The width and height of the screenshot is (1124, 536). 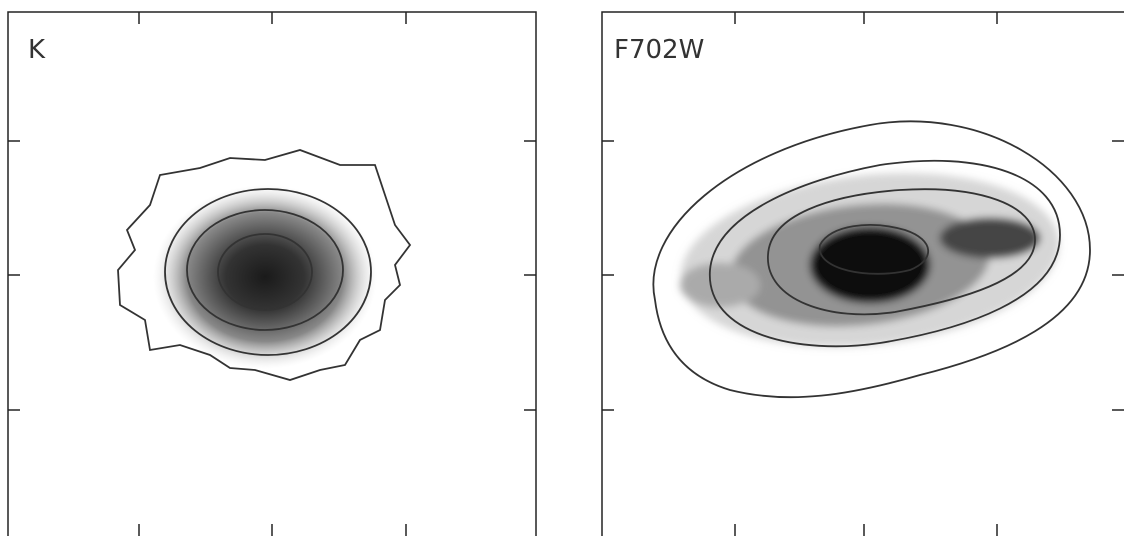 What do you see at coordinates (659, 50) in the screenshot?
I see `panel-label: F702W` at bounding box center [659, 50].